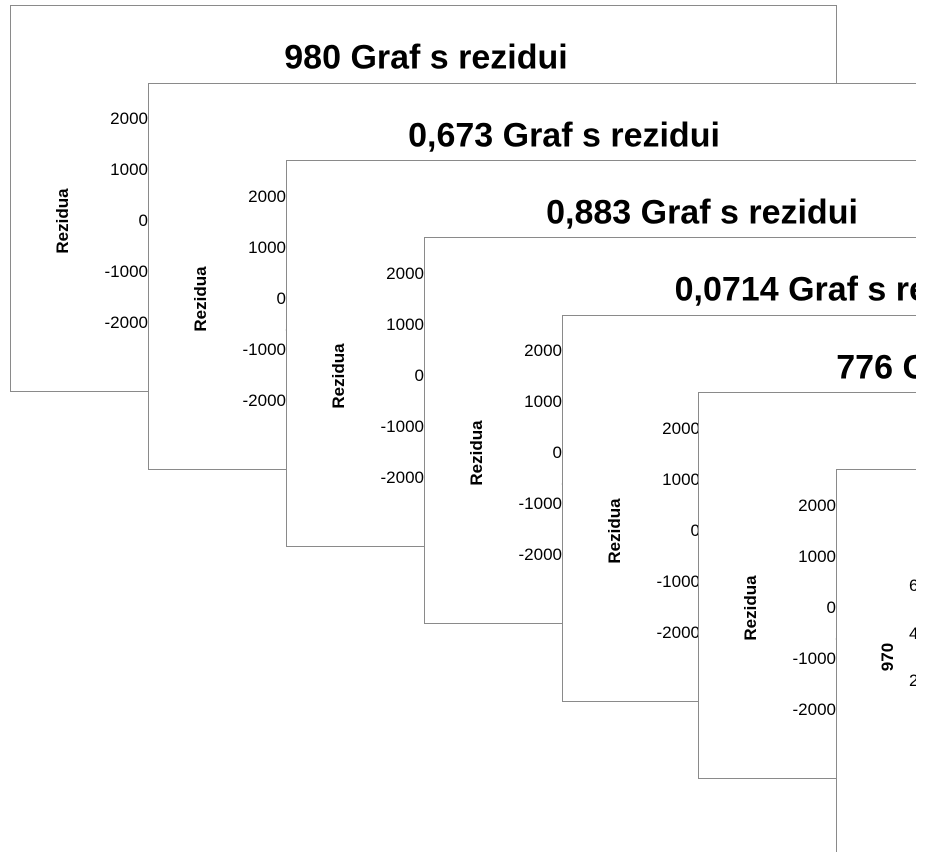 This screenshot has height=852, width=930. Describe the element at coordinates (795, 289) in the screenshot. I see `chart-title: 0,0714 Graf s rezidui` at that location.